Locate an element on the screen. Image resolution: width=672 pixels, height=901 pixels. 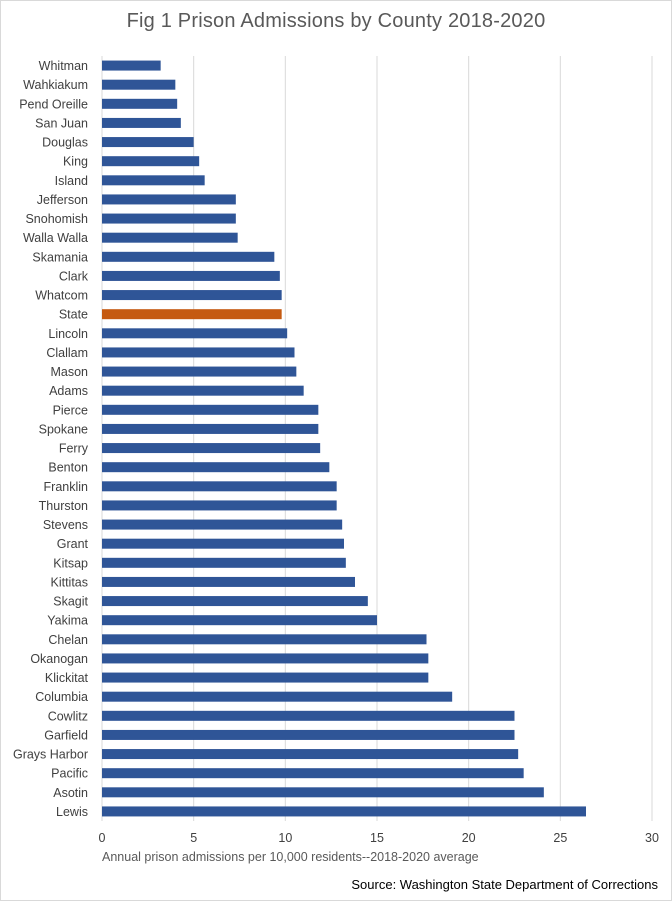
bar-snohomish is located at coordinates (169, 218).